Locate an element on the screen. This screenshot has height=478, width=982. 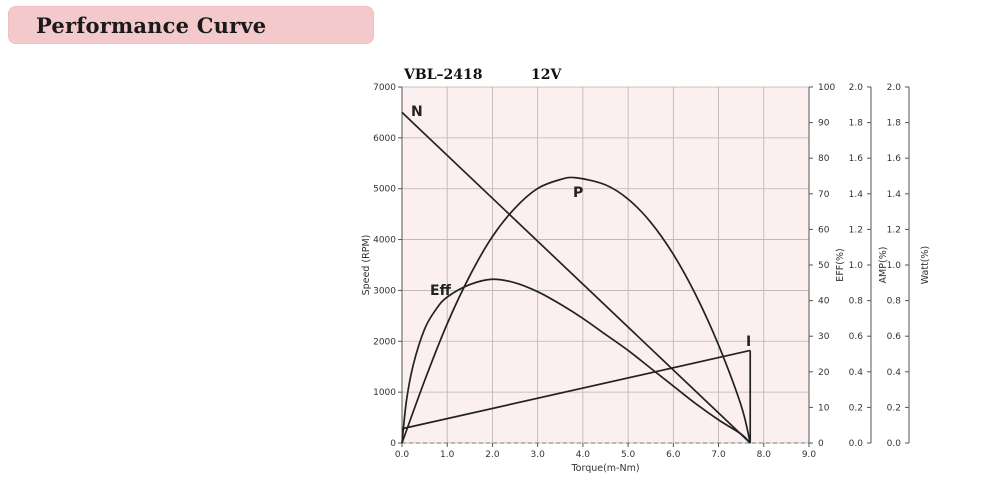
eff-tick-label: 100 is located at coordinates (826, 88).